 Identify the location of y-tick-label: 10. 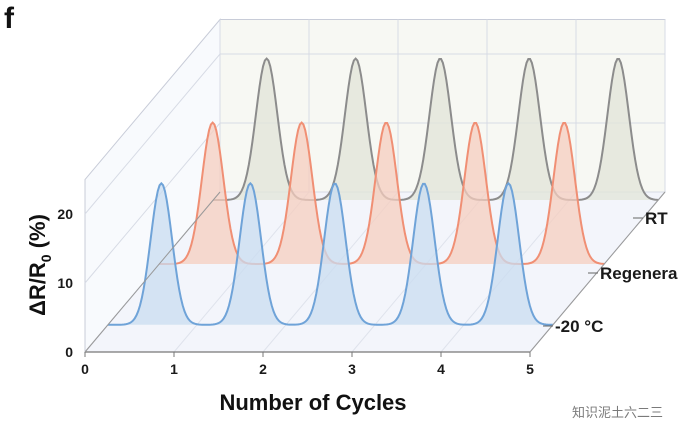
(65, 283).